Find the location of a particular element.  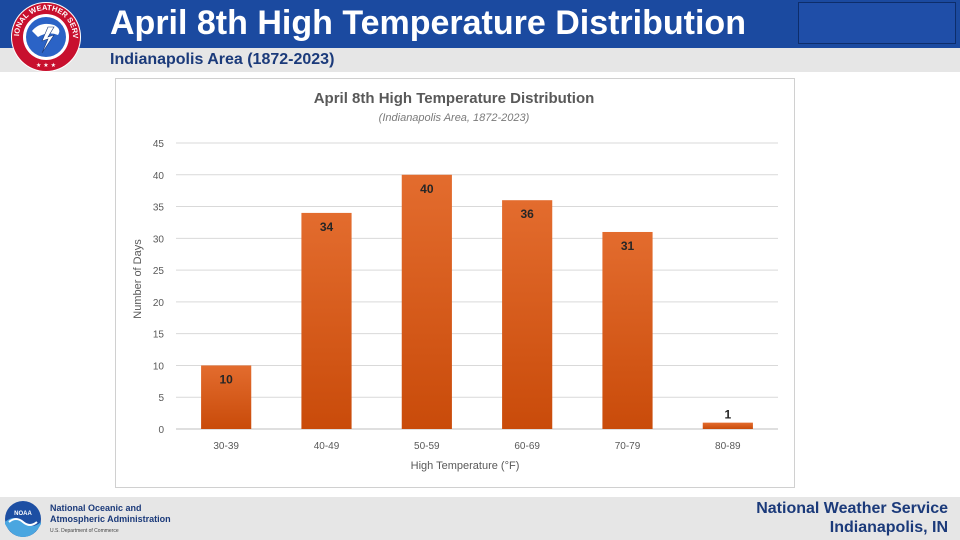

noaa-name-line2: Atmospheric Administration is located at coordinates (110, 519).